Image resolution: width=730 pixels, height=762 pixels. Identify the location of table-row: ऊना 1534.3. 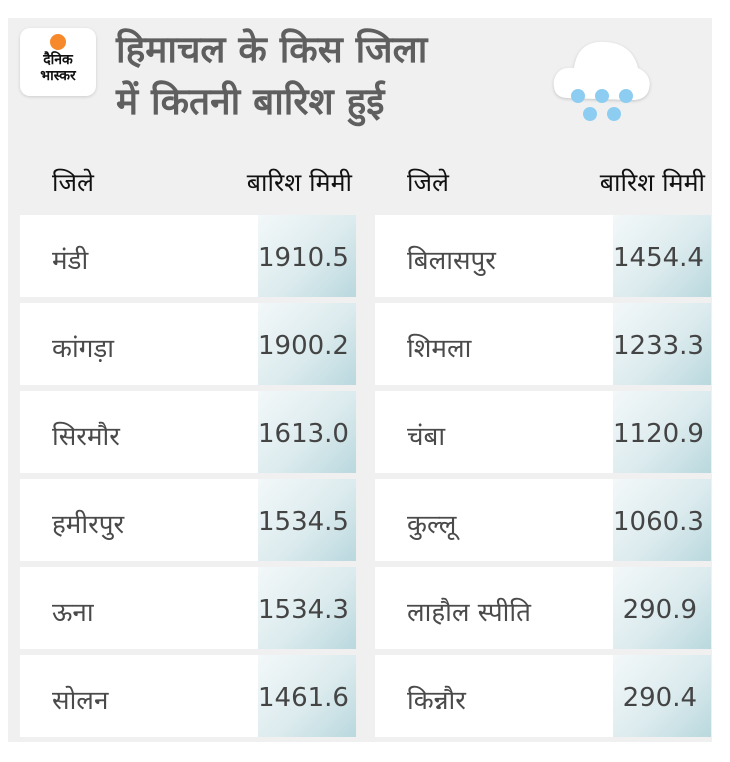
(188, 608).